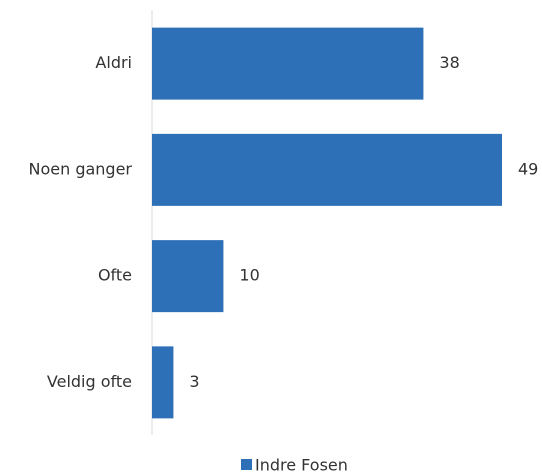 This screenshot has height=472, width=542. Describe the element at coordinates (246, 464) in the screenshot. I see `legend-swatch` at that location.